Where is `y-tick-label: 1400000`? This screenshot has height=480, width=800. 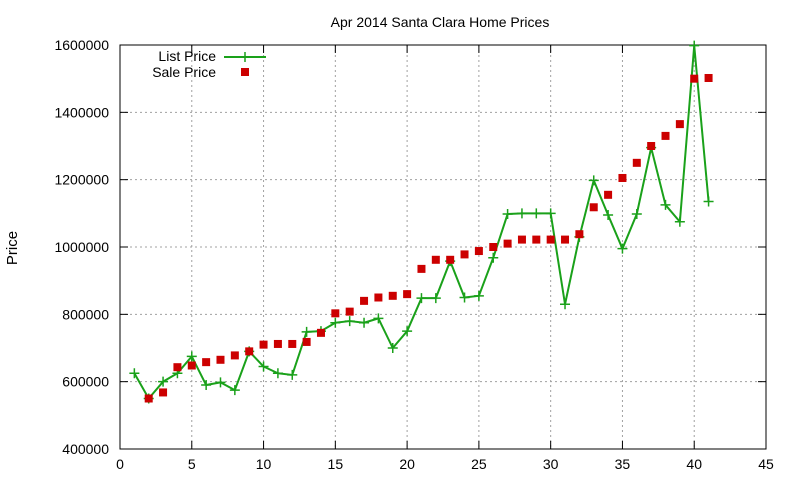 y-tick-label: 1400000 is located at coordinates (81, 112).